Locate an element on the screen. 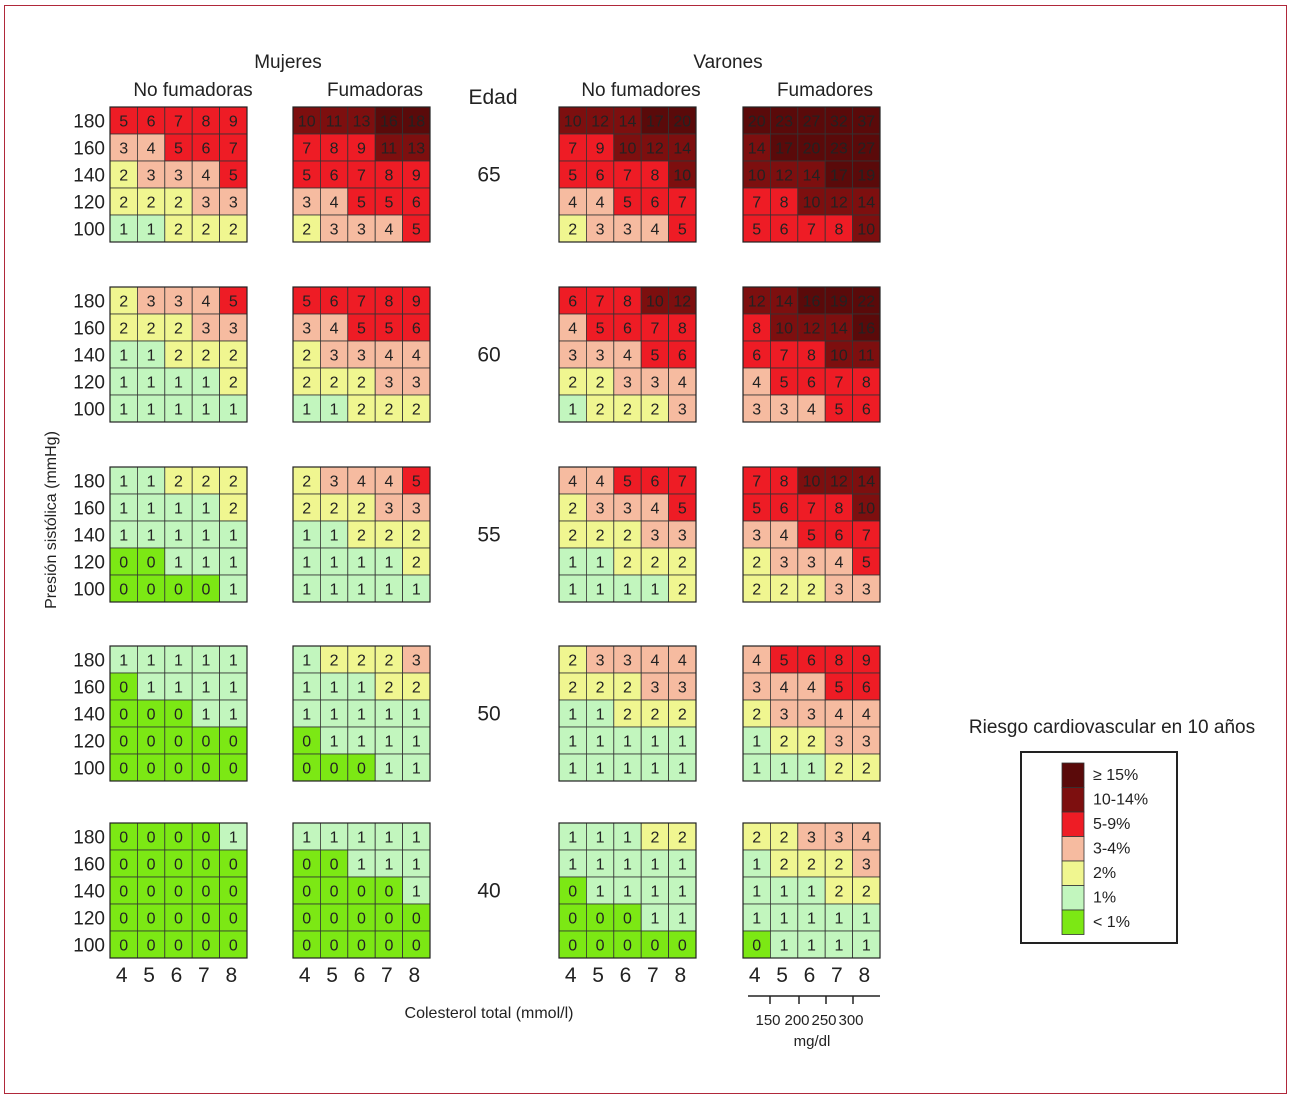 Image resolution: width=1293 pixels, height=1099 pixels. y-tick-label: 160 is located at coordinates (89, 688).